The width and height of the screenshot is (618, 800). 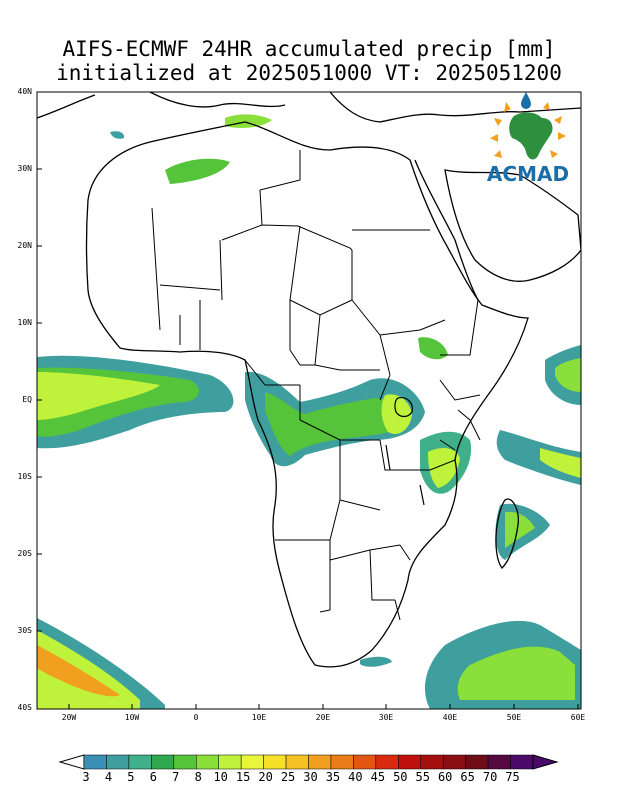 What do you see at coordinates (24, 91) in the screenshot?
I see `lat-label: 40N` at bounding box center [24, 91].